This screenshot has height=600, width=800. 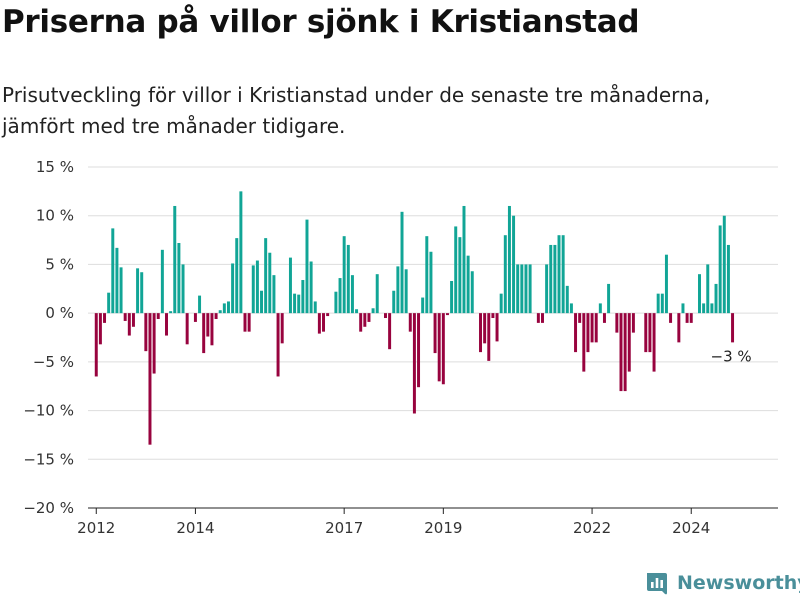 I want to click on newsworthy-logo-icon, so click(x=657, y=584).